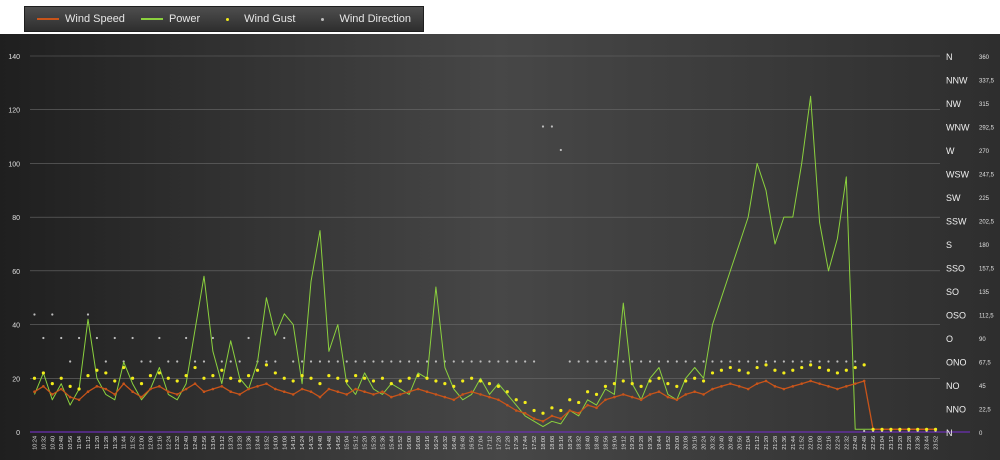  Describe the element at coordinates (553, 443) in the screenshot. I see `x-tick-label: 18:08` at that location.